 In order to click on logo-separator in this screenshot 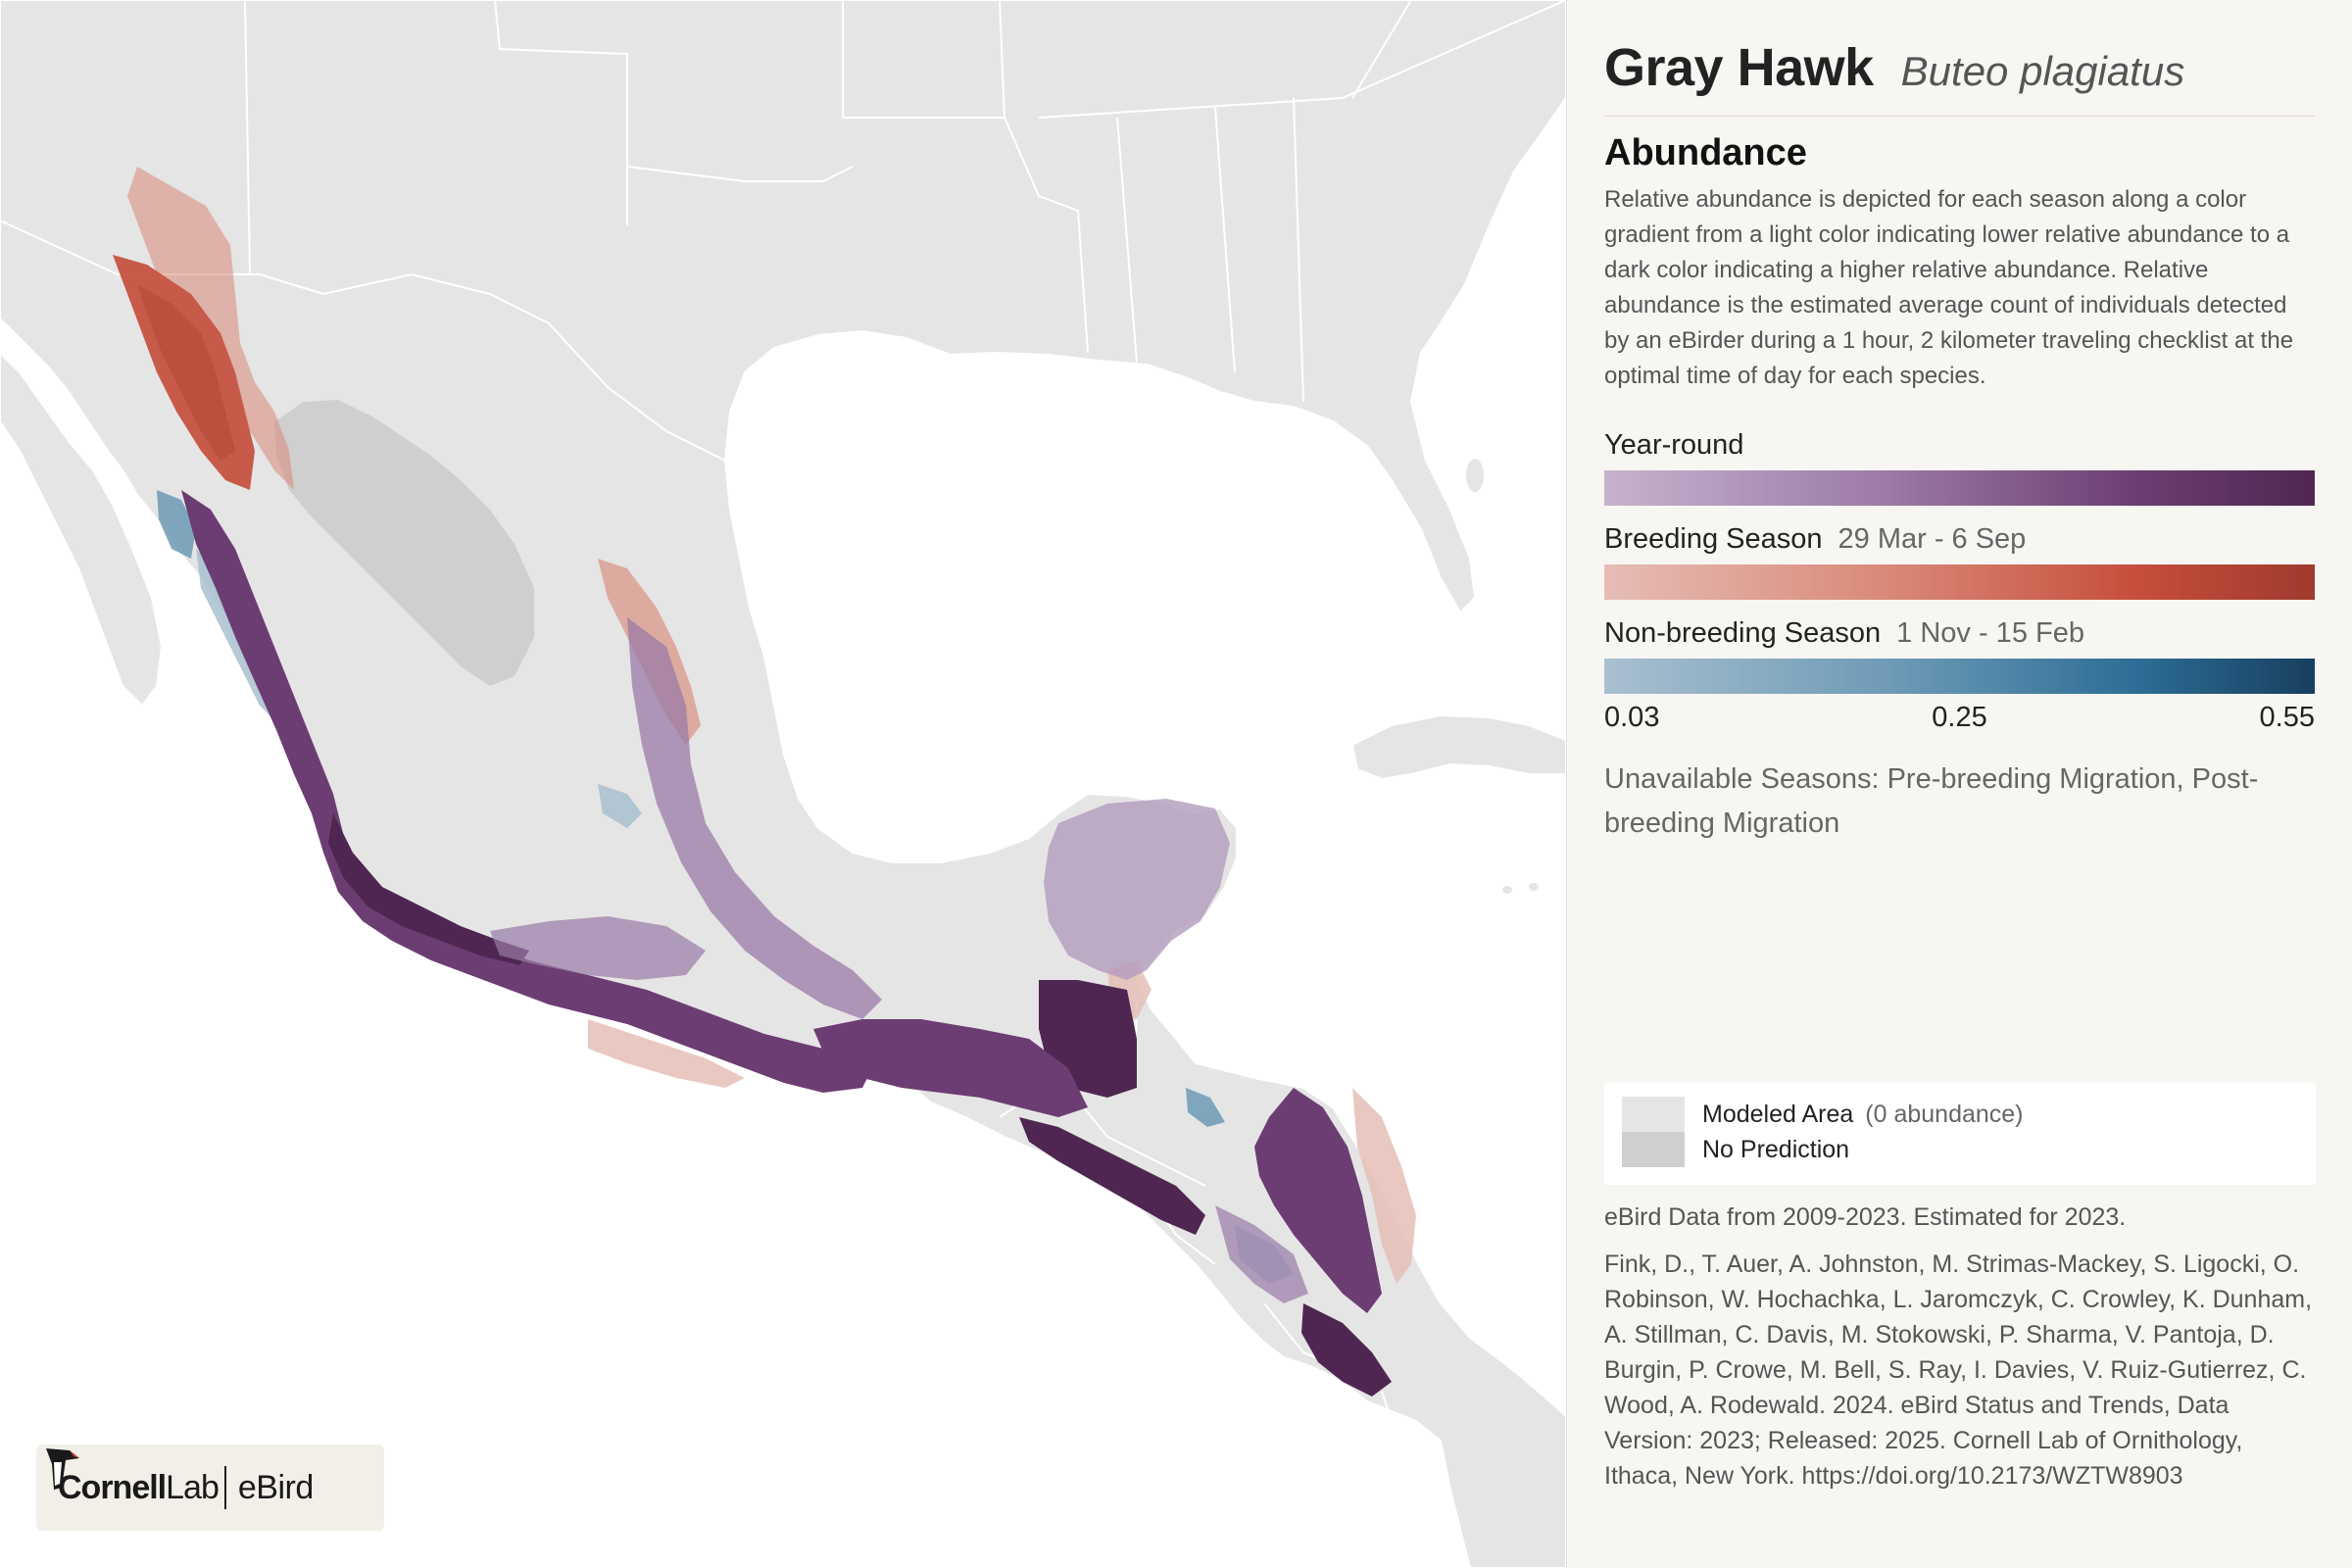, I will do `click(224, 1487)`.